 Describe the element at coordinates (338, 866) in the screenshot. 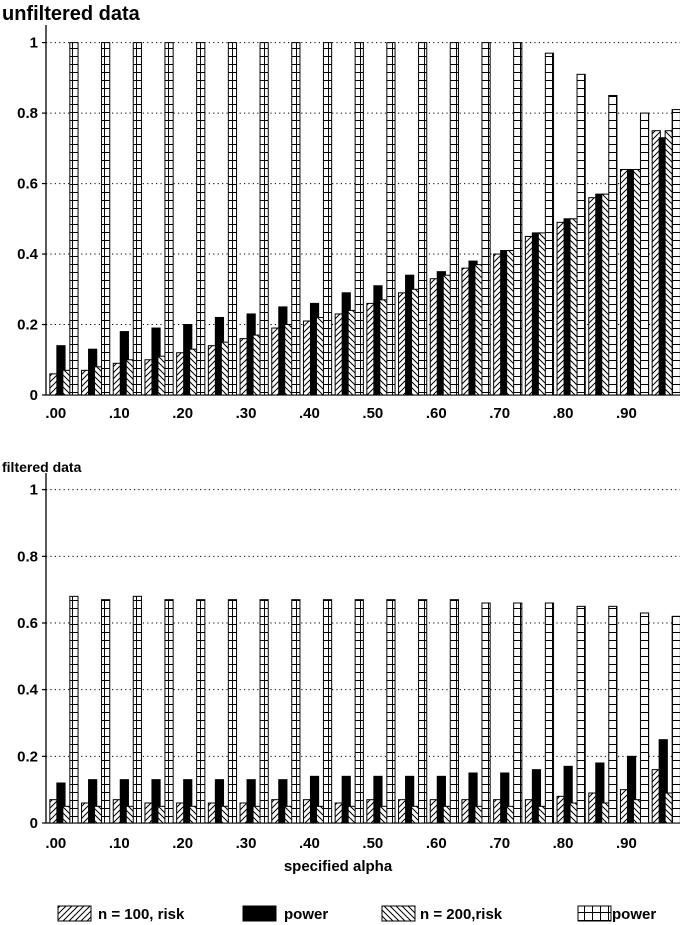

I see `x-axis-label: specified alpha` at that location.